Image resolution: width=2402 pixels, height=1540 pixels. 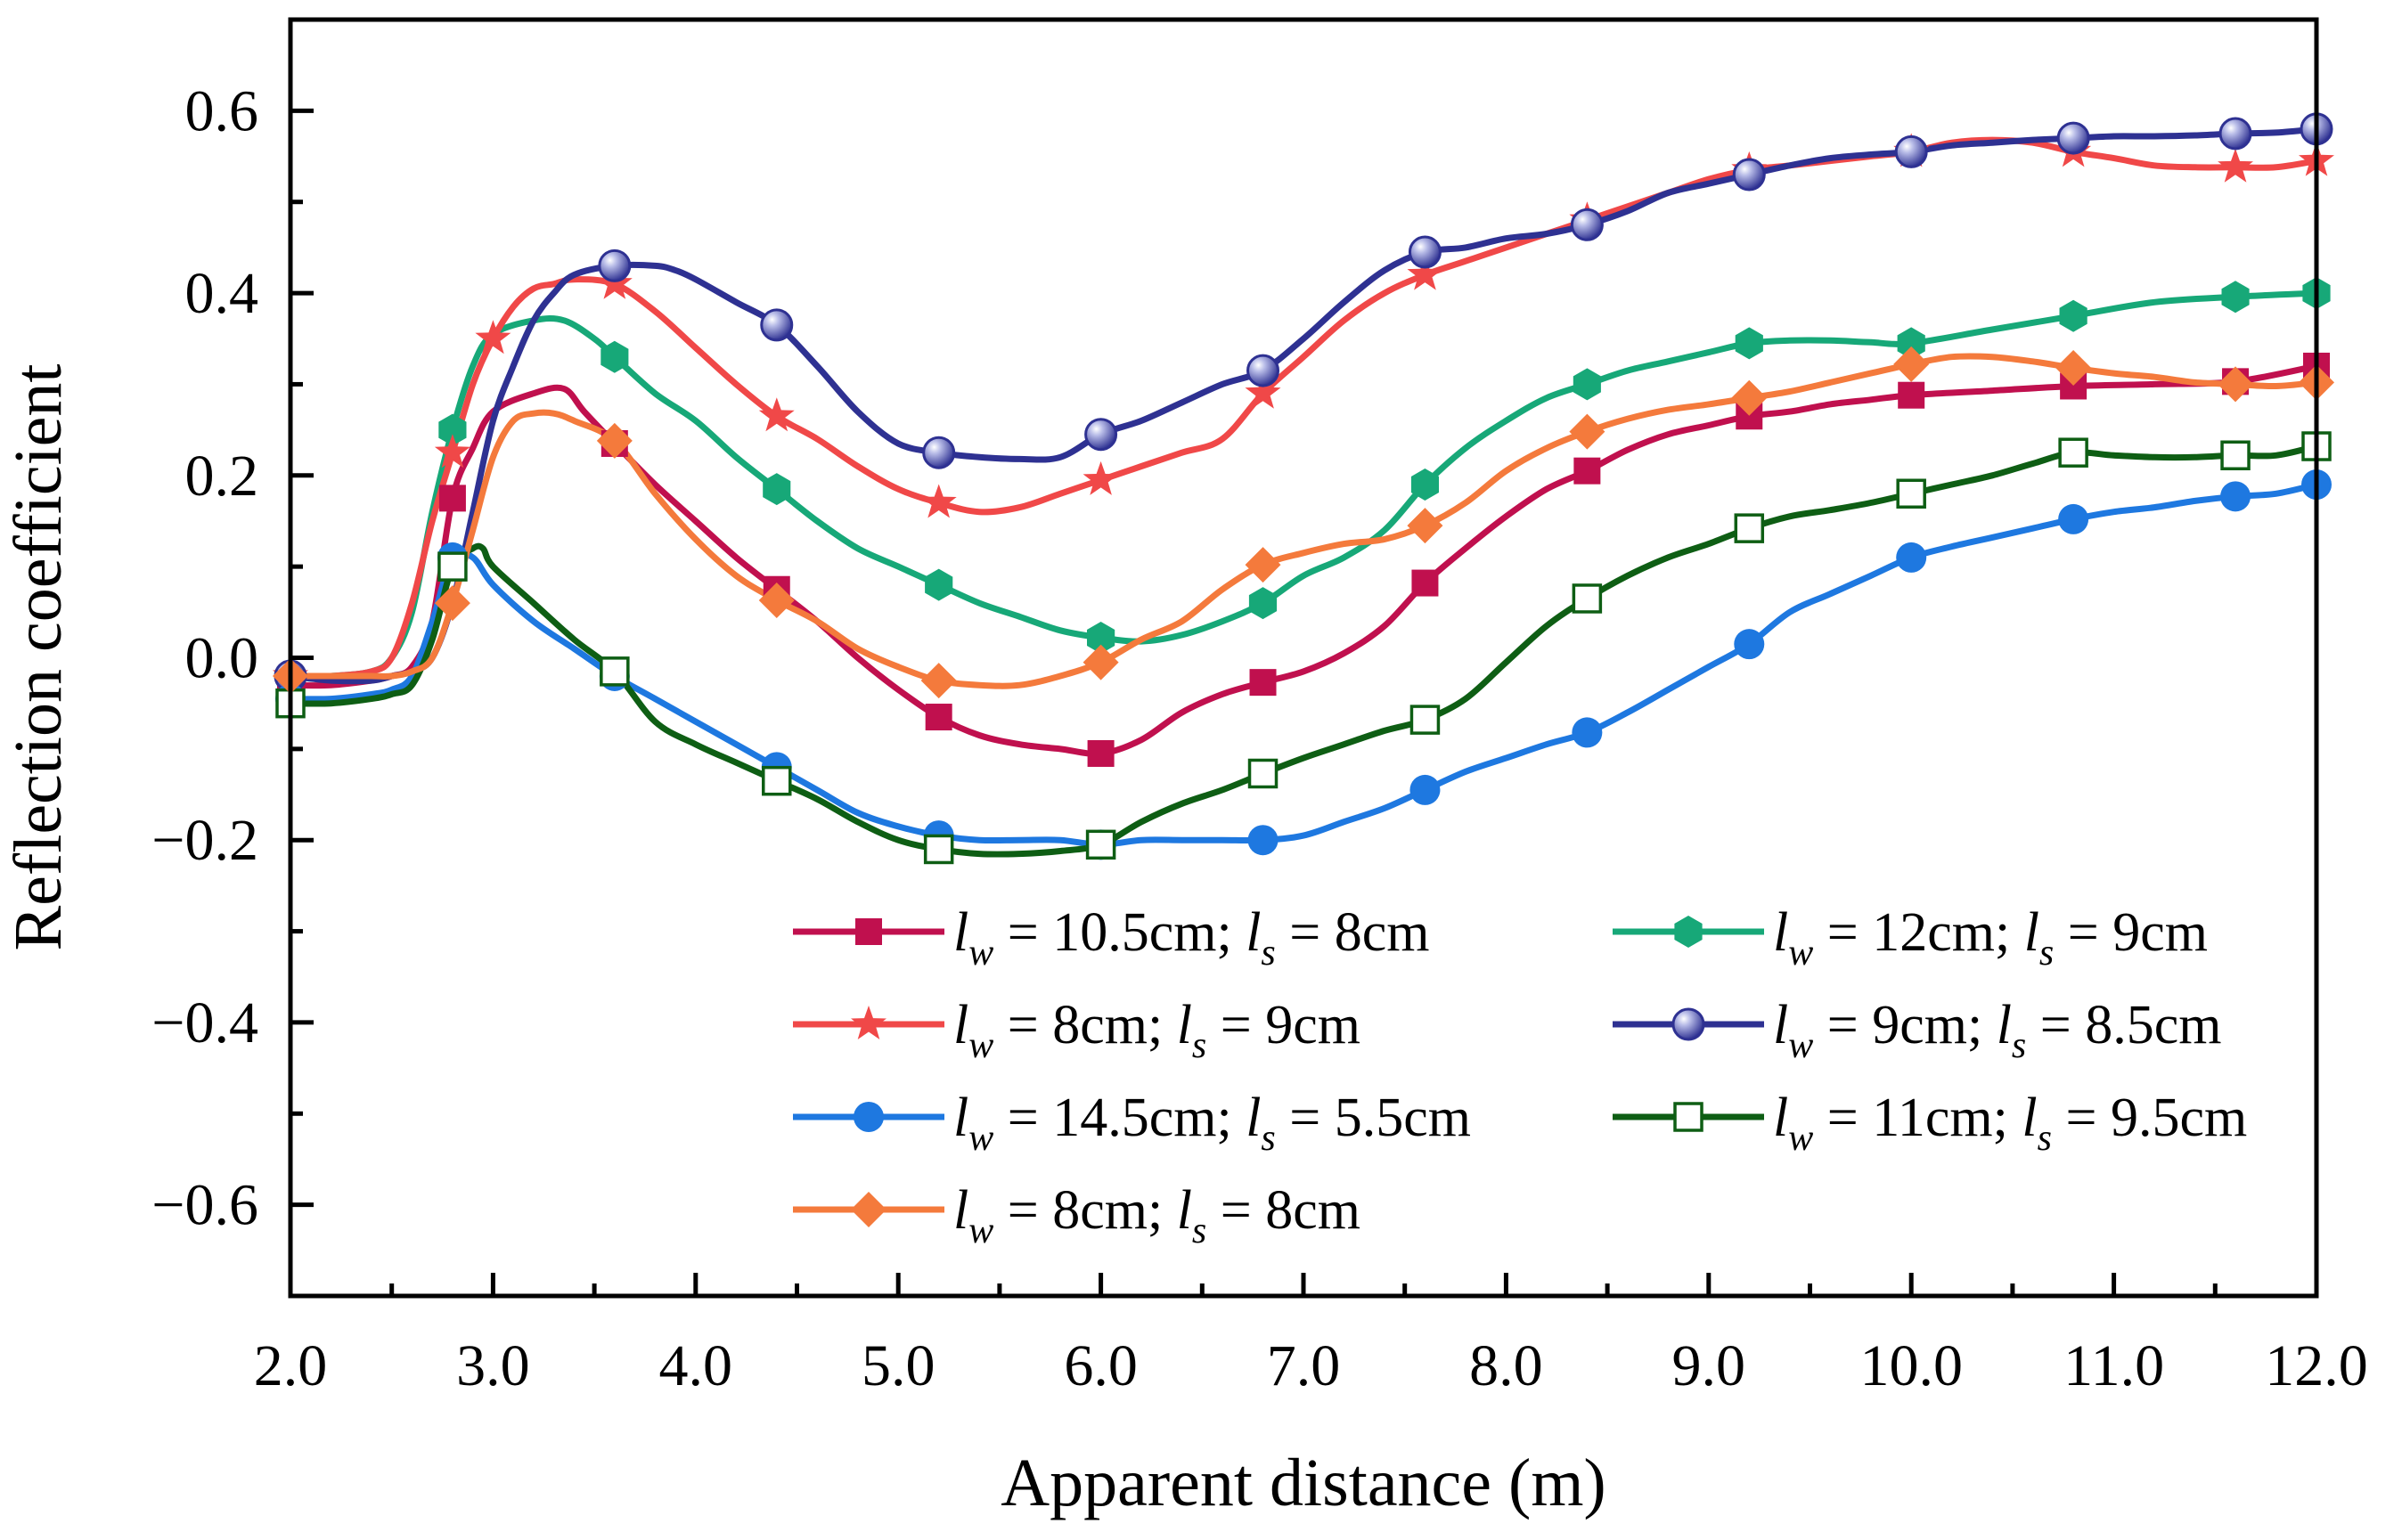 I want to click on legend-item-2: lw = 12cm; ls = 9cm, so click(x=1911, y=938).